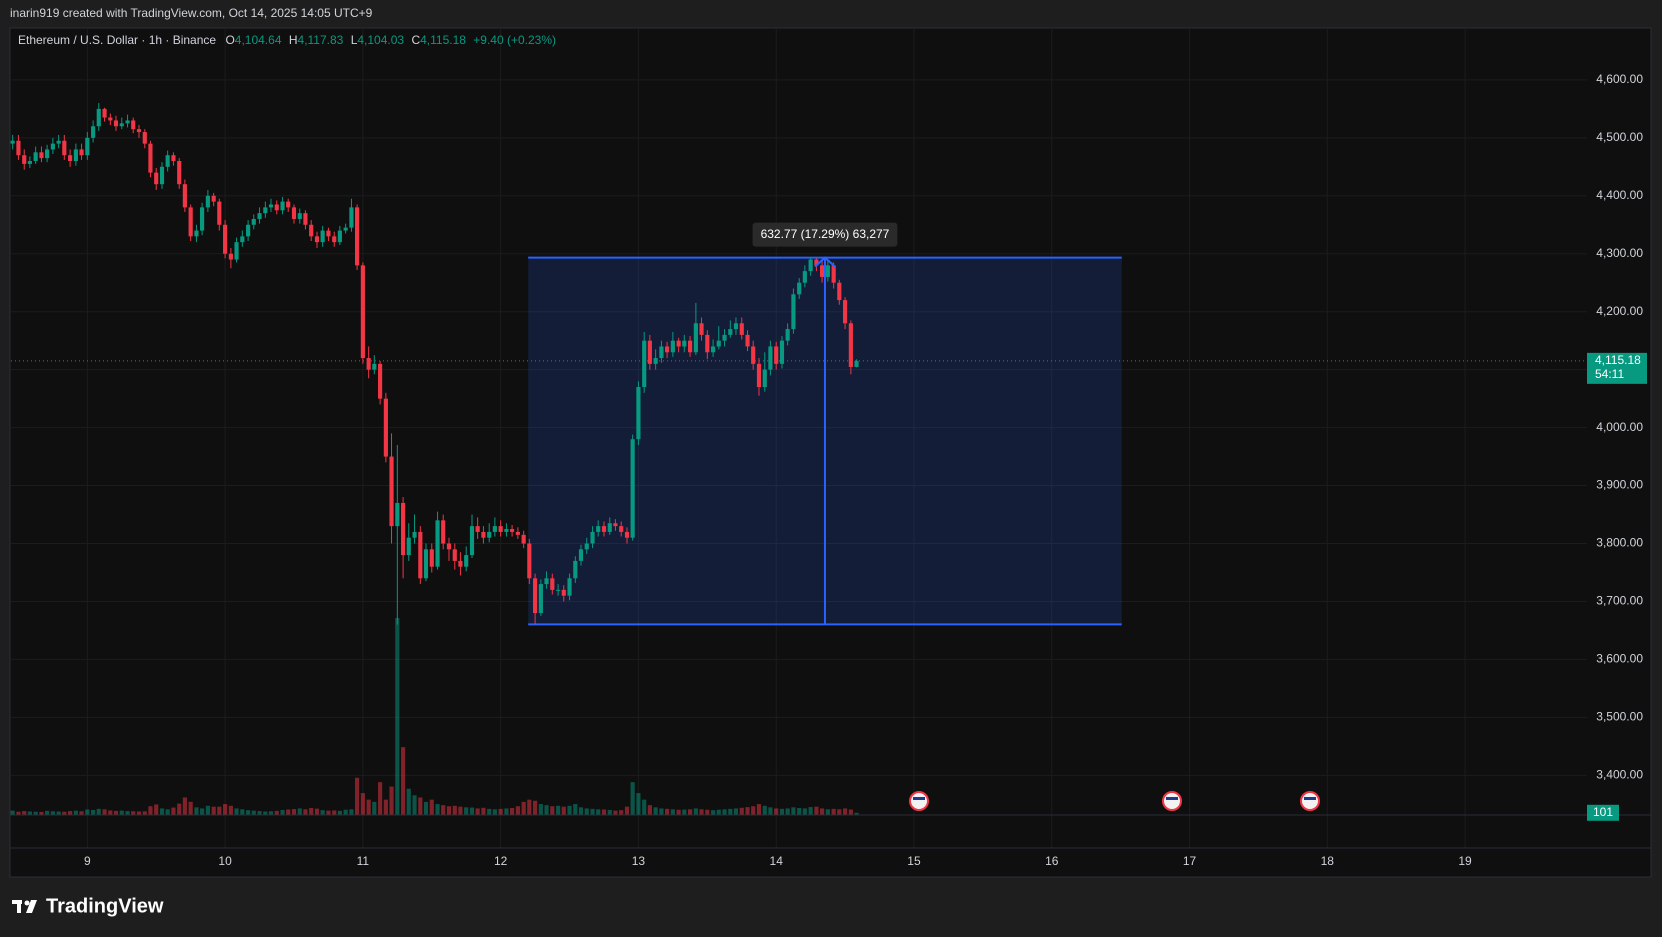 The image size is (1662, 937). What do you see at coordinates (88, 906) in the screenshot?
I see `footer-logo: TradingView` at bounding box center [88, 906].